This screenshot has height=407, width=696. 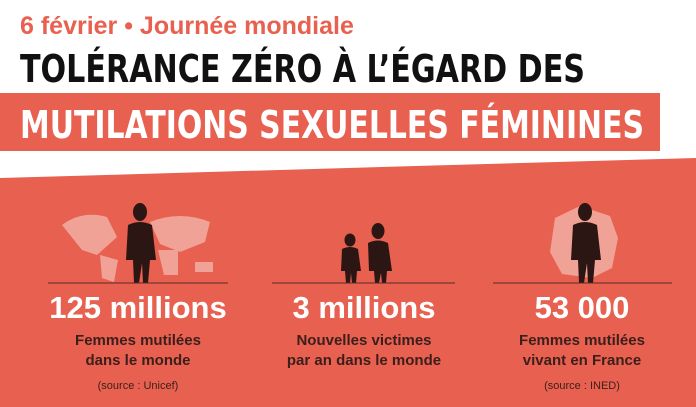 I want to click on kicker: 6 février • Journée mondiale, so click(x=187, y=26).